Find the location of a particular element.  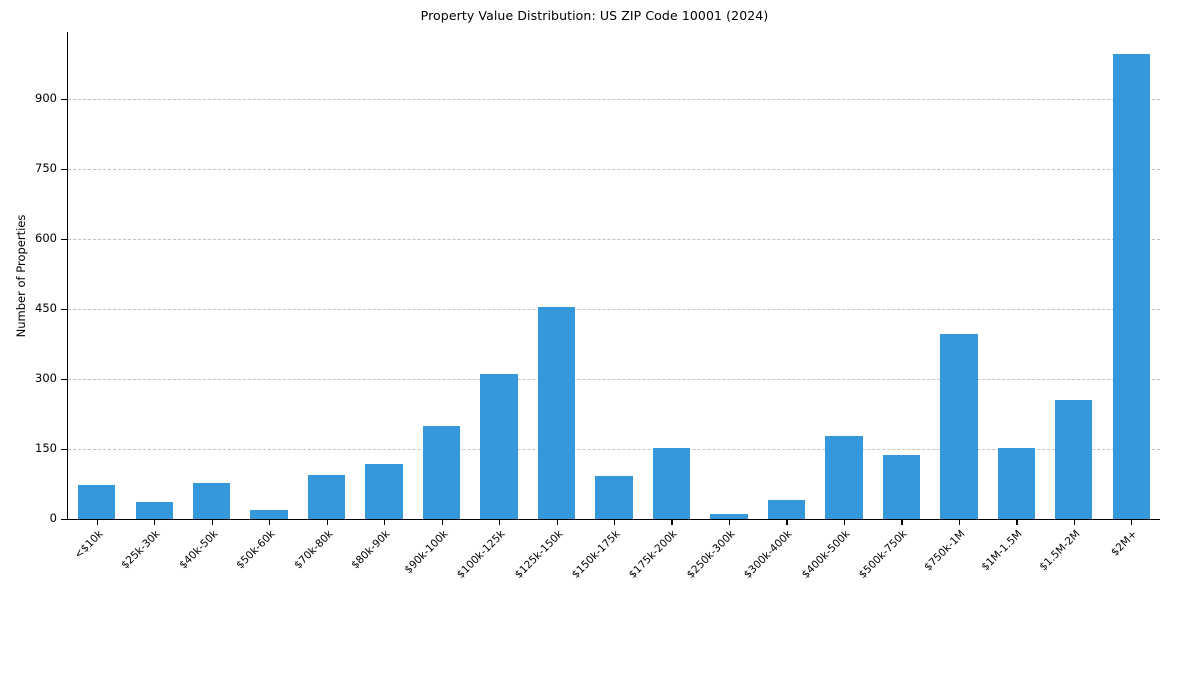

y-axis-tick-label: 150 is located at coordinates (46, 447).